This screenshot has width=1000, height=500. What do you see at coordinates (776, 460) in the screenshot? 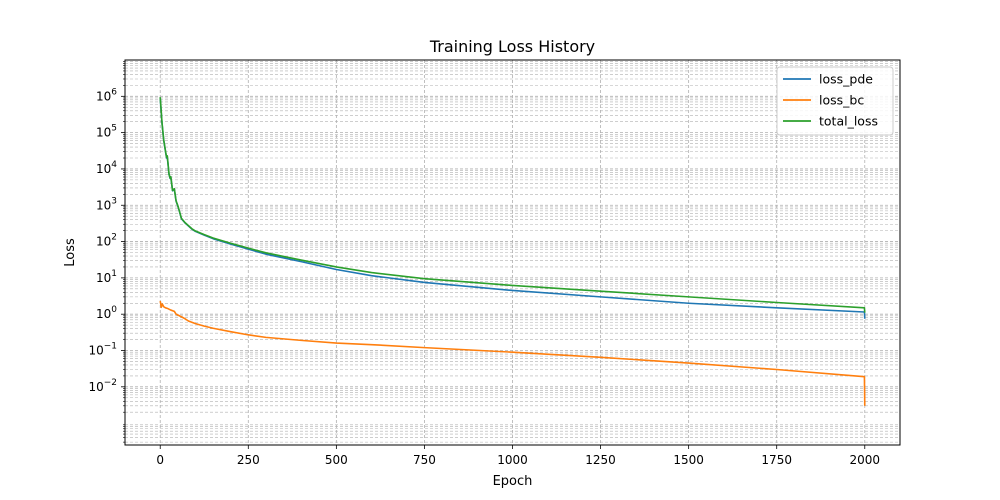
I see `x-tick-label: 1750` at bounding box center [776, 460].